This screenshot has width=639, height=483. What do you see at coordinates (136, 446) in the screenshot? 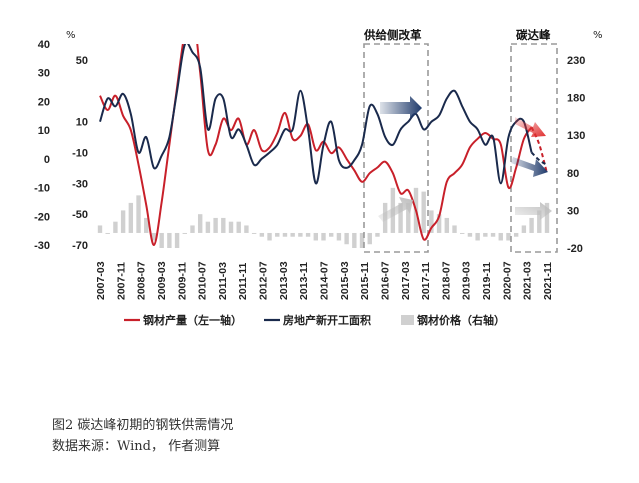
I see `data-source: 数据来源：Wind， 作者测算` at bounding box center [136, 446].